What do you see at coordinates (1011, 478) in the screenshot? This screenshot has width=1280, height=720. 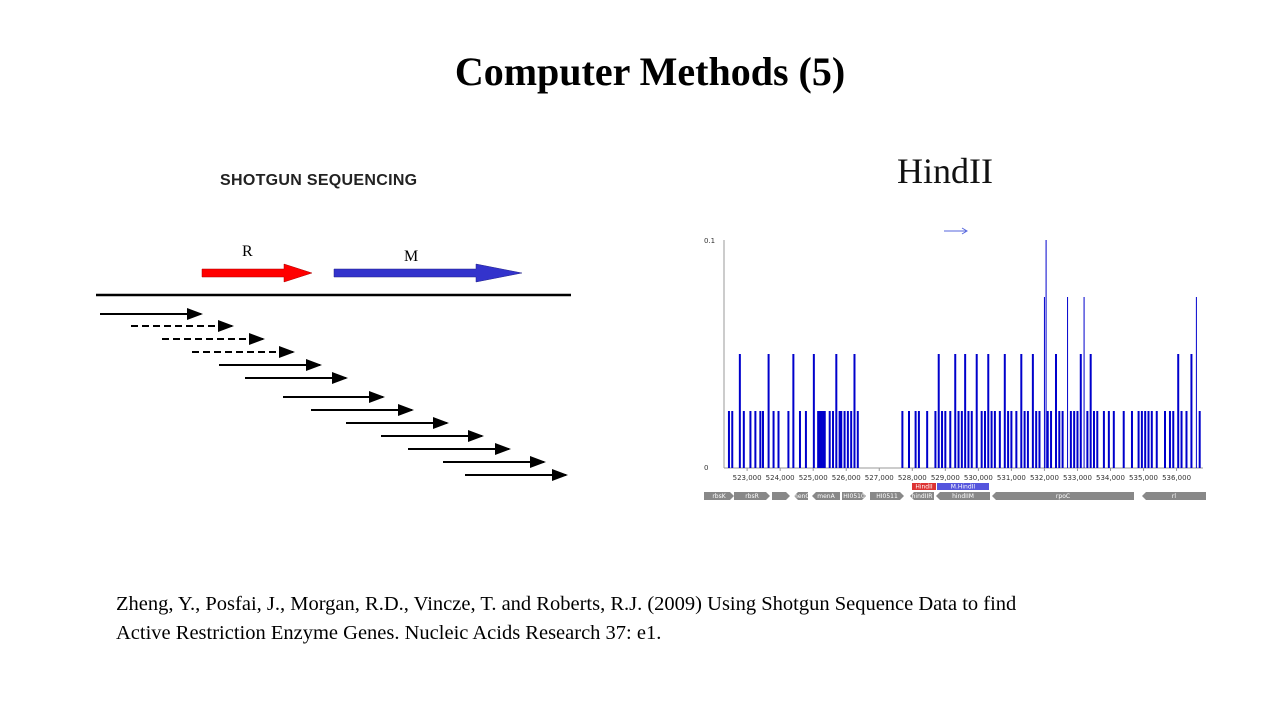 I see `x-tick-label: 531,000` at bounding box center [1011, 478].